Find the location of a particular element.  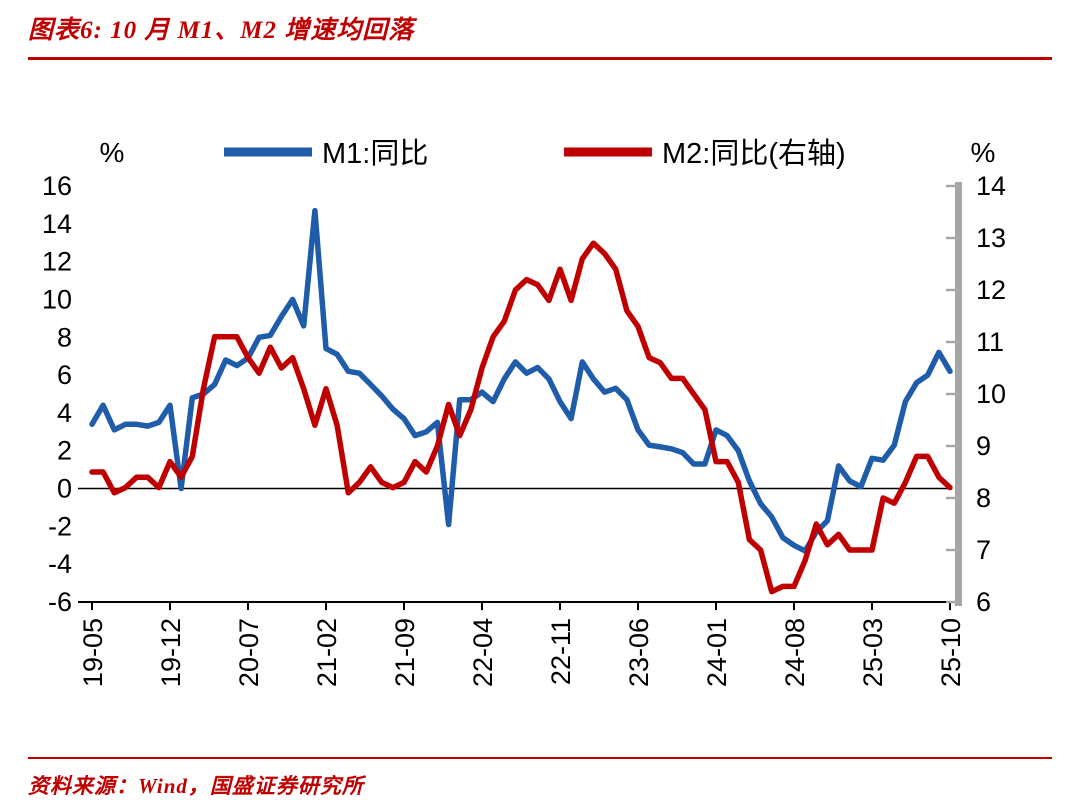

left-axis-tick-label: 14 is located at coordinates (57, 224).